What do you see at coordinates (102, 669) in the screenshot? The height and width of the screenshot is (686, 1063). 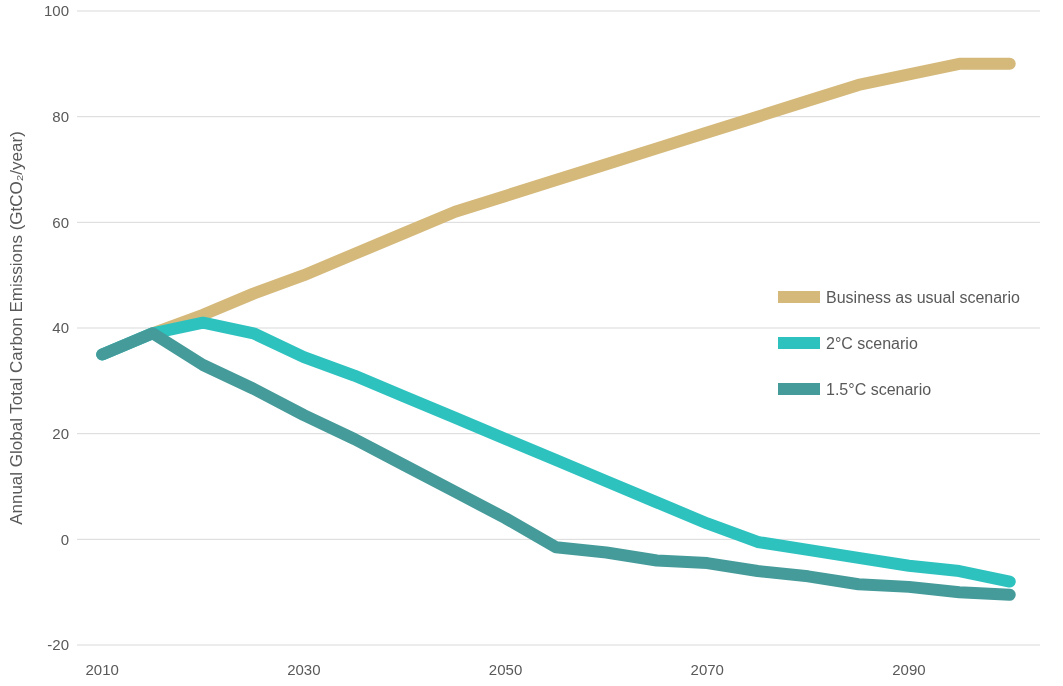 I see `x-tick-label: 2010` at bounding box center [102, 669].